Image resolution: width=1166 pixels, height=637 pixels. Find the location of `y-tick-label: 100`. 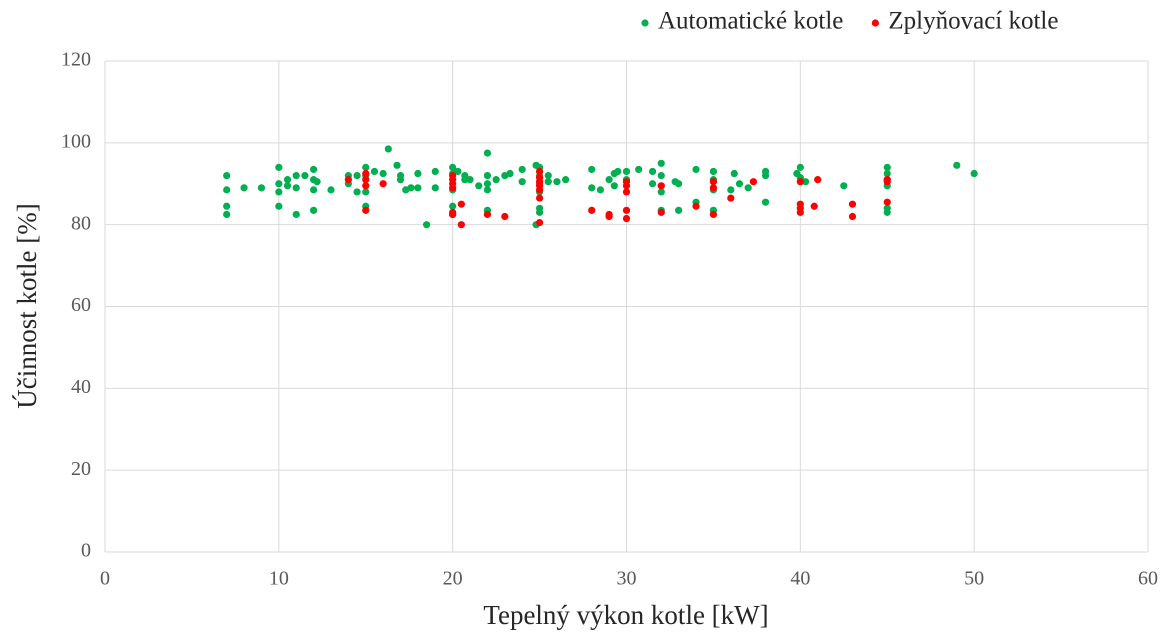

y-tick-label: 100 is located at coordinates (76, 141).